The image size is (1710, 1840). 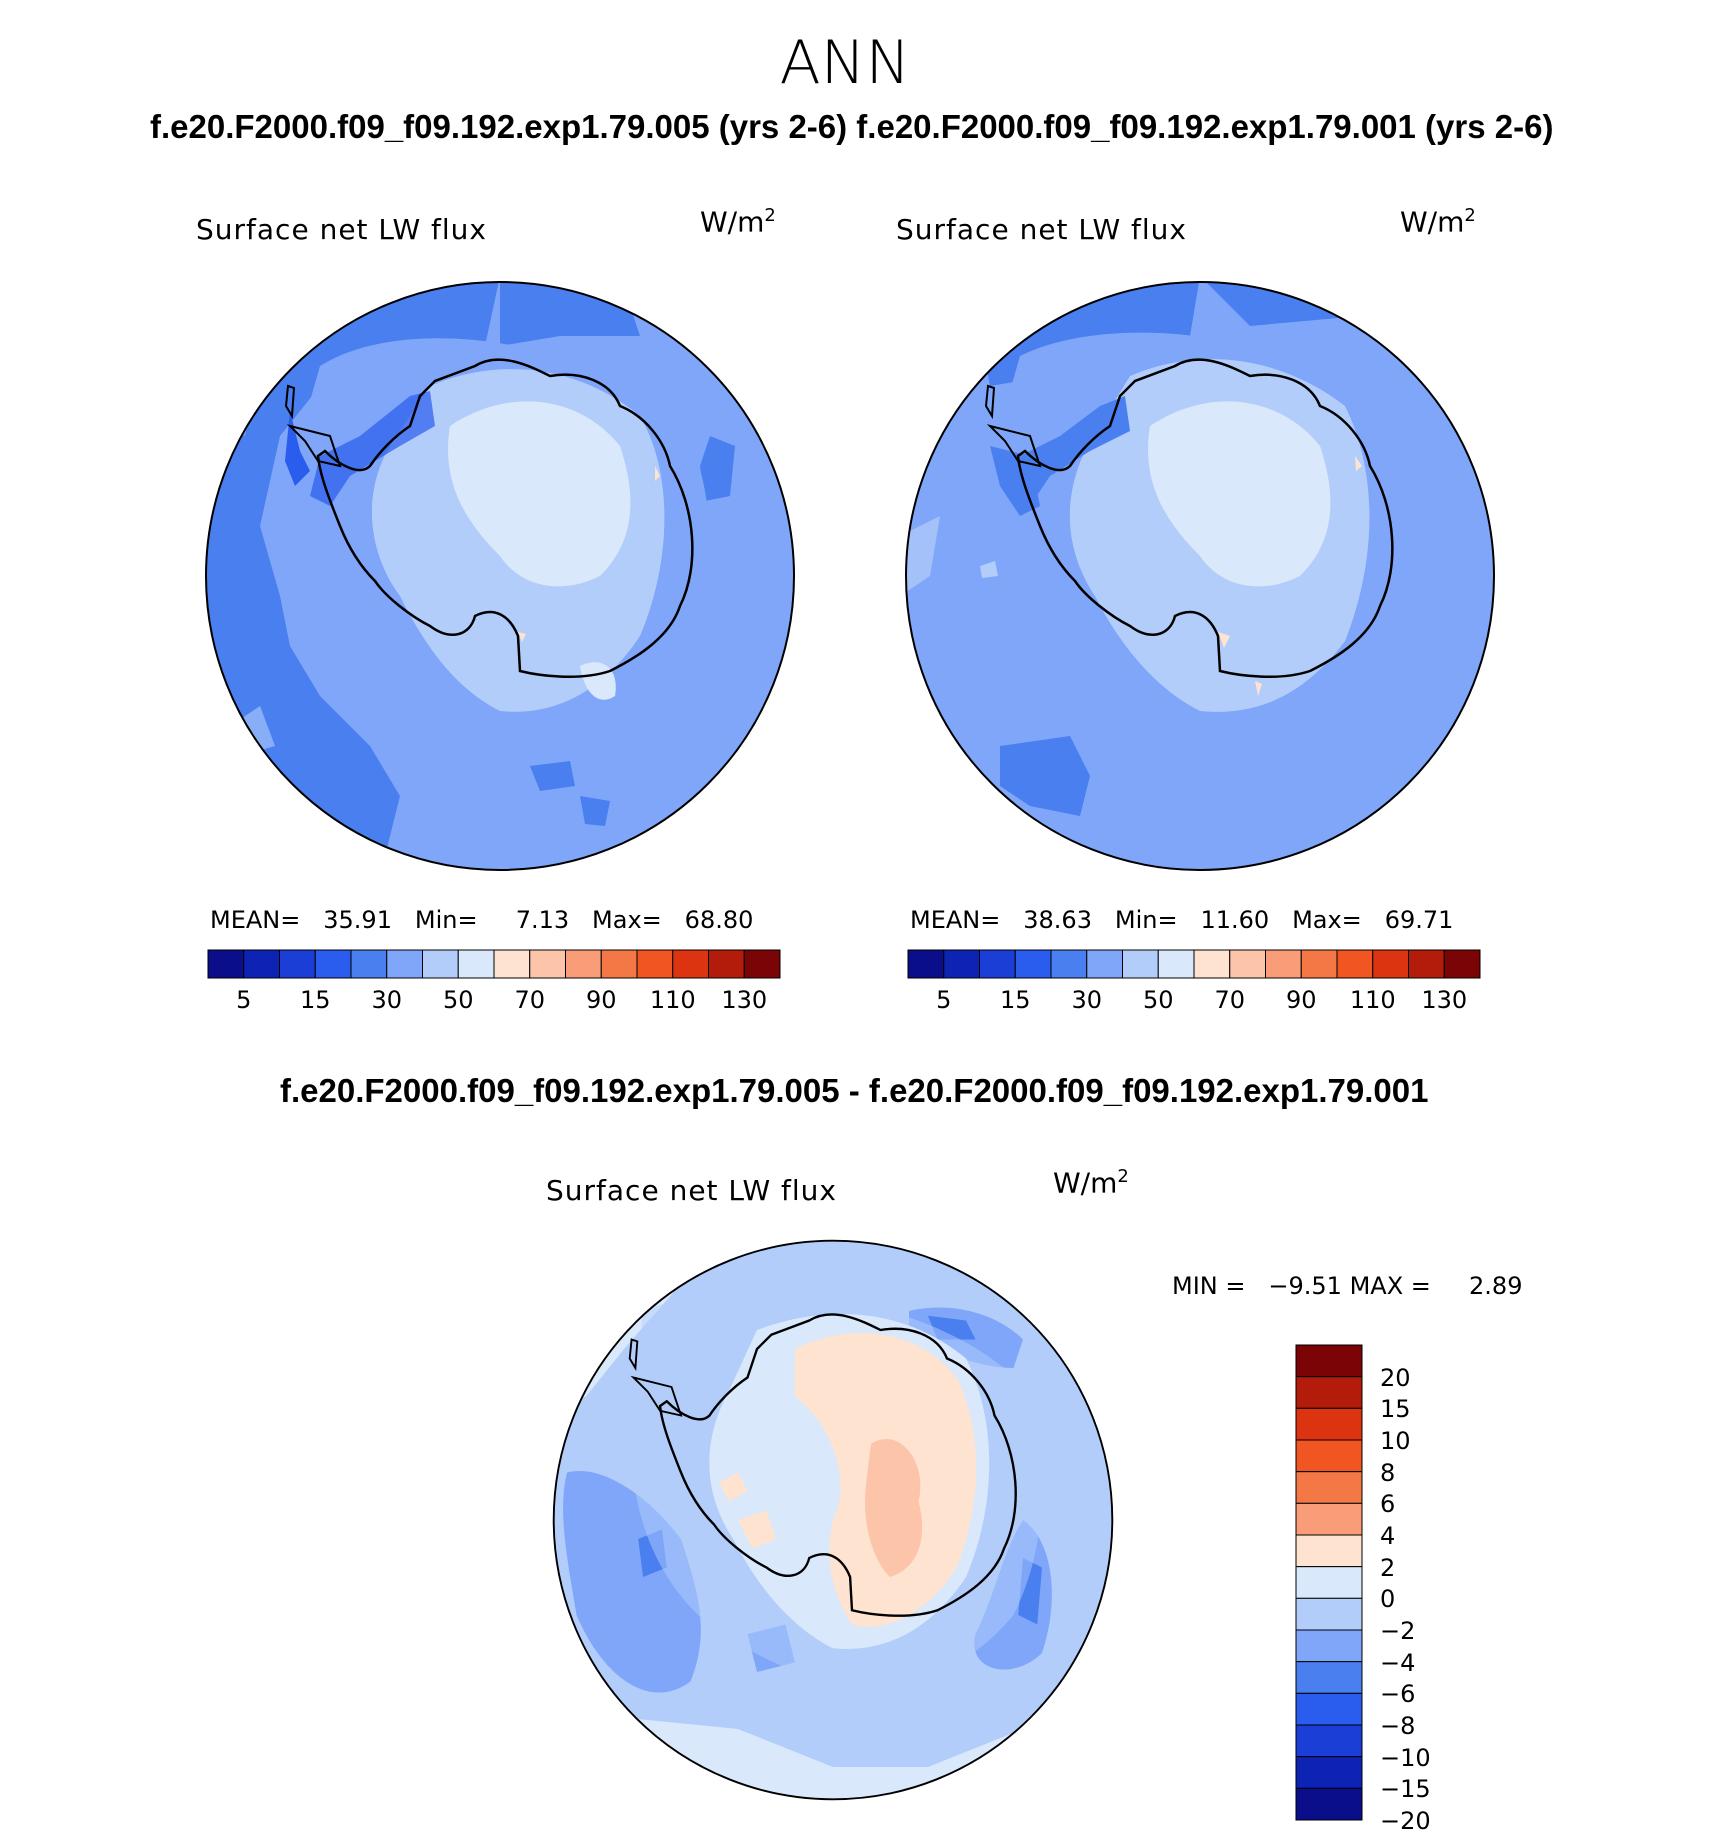 What do you see at coordinates (500, 576) in the screenshot?
I see `panel-1-map` at bounding box center [500, 576].